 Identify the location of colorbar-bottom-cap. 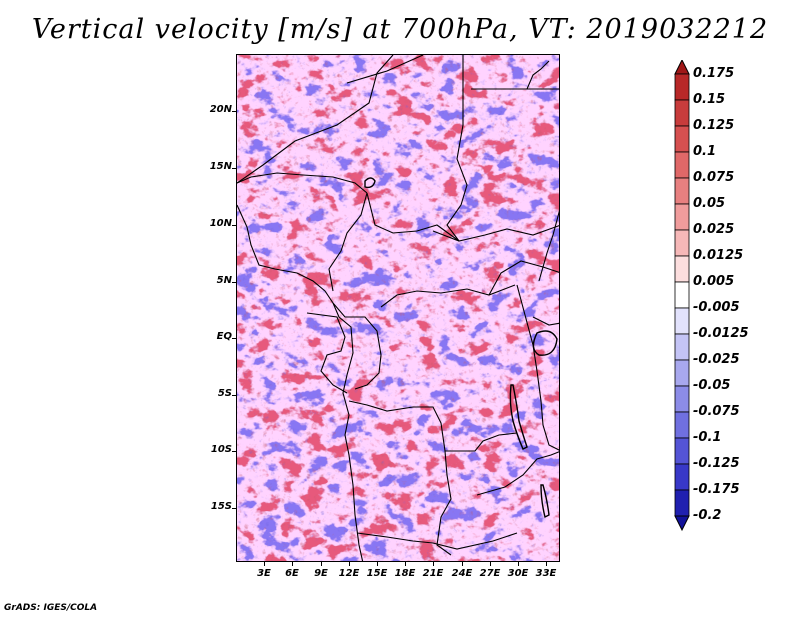
(682, 523).